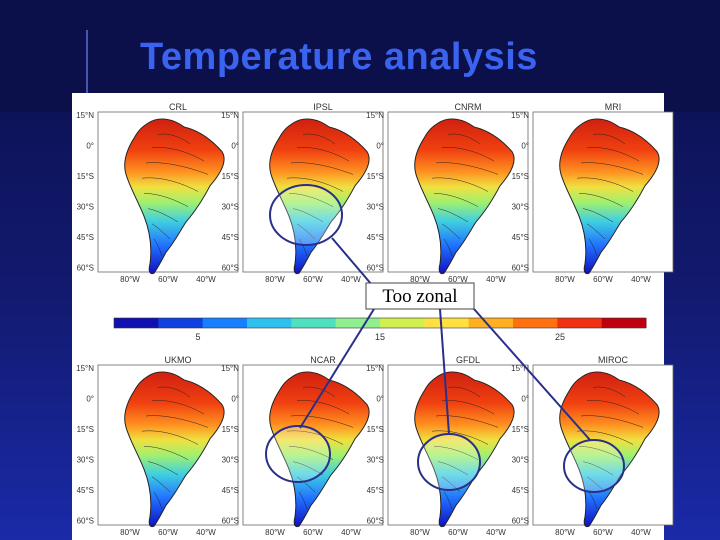  What do you see at coordinates (323, 360) in the screenshot?
I see `panel-model-label: NCAR` at bounding box center [323, 360].